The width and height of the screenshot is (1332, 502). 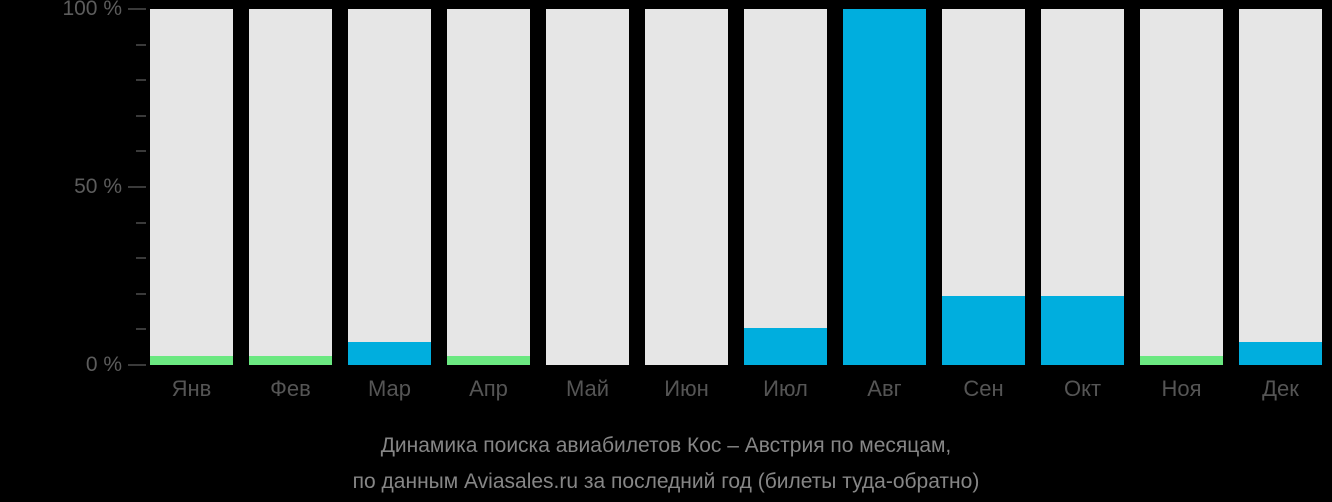 What do you see at coordinates (785, 388) in the screenshot?
I see `x-axis-tick-label: Июл` at bounding box center [785, 388].